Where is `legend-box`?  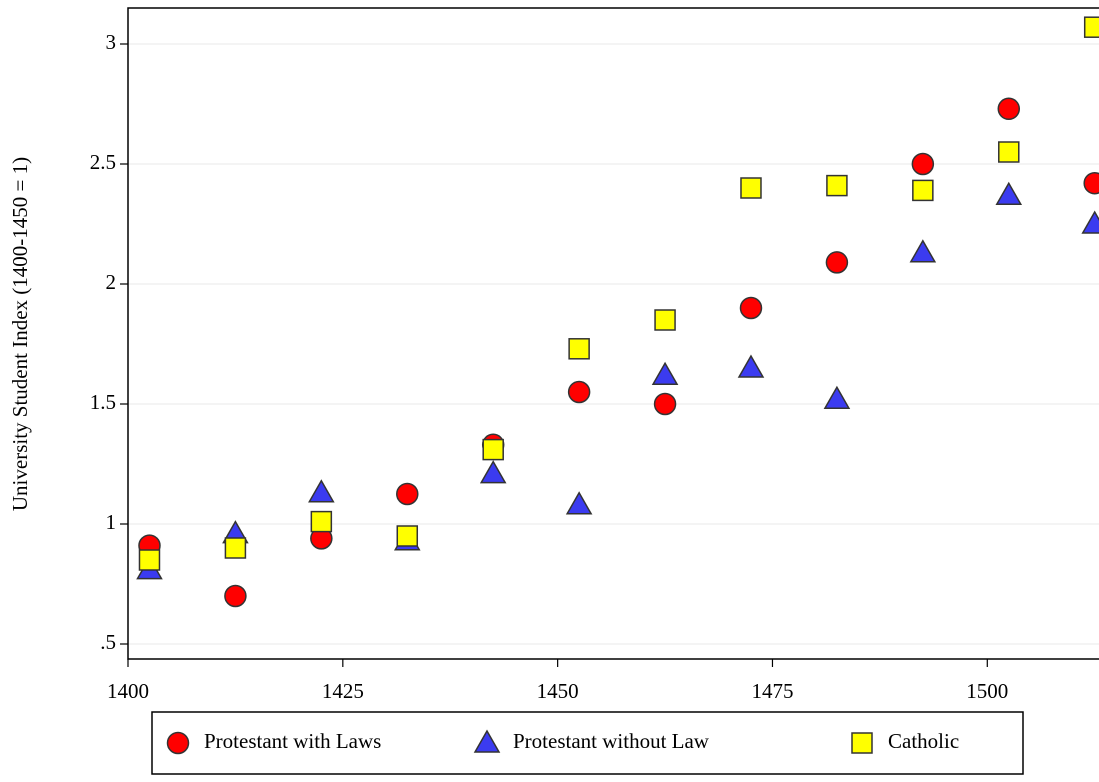
legend-box is located at coordinates (587, 743).